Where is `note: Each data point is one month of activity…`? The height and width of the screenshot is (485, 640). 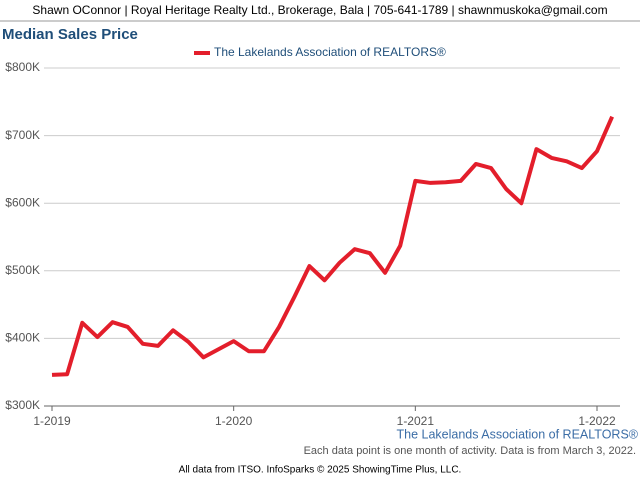
note: Each data point is one month of activity… is located at coordinates (470, 451).